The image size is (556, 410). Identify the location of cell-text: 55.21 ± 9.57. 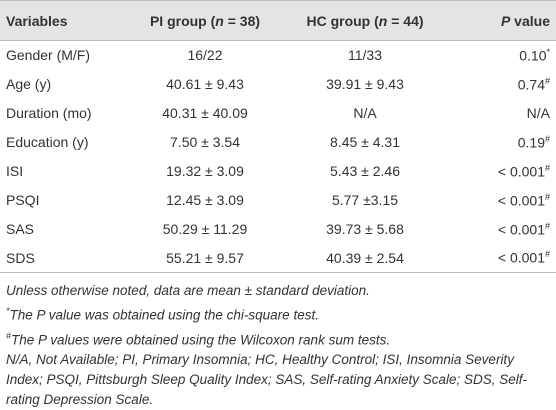
(205, 257).